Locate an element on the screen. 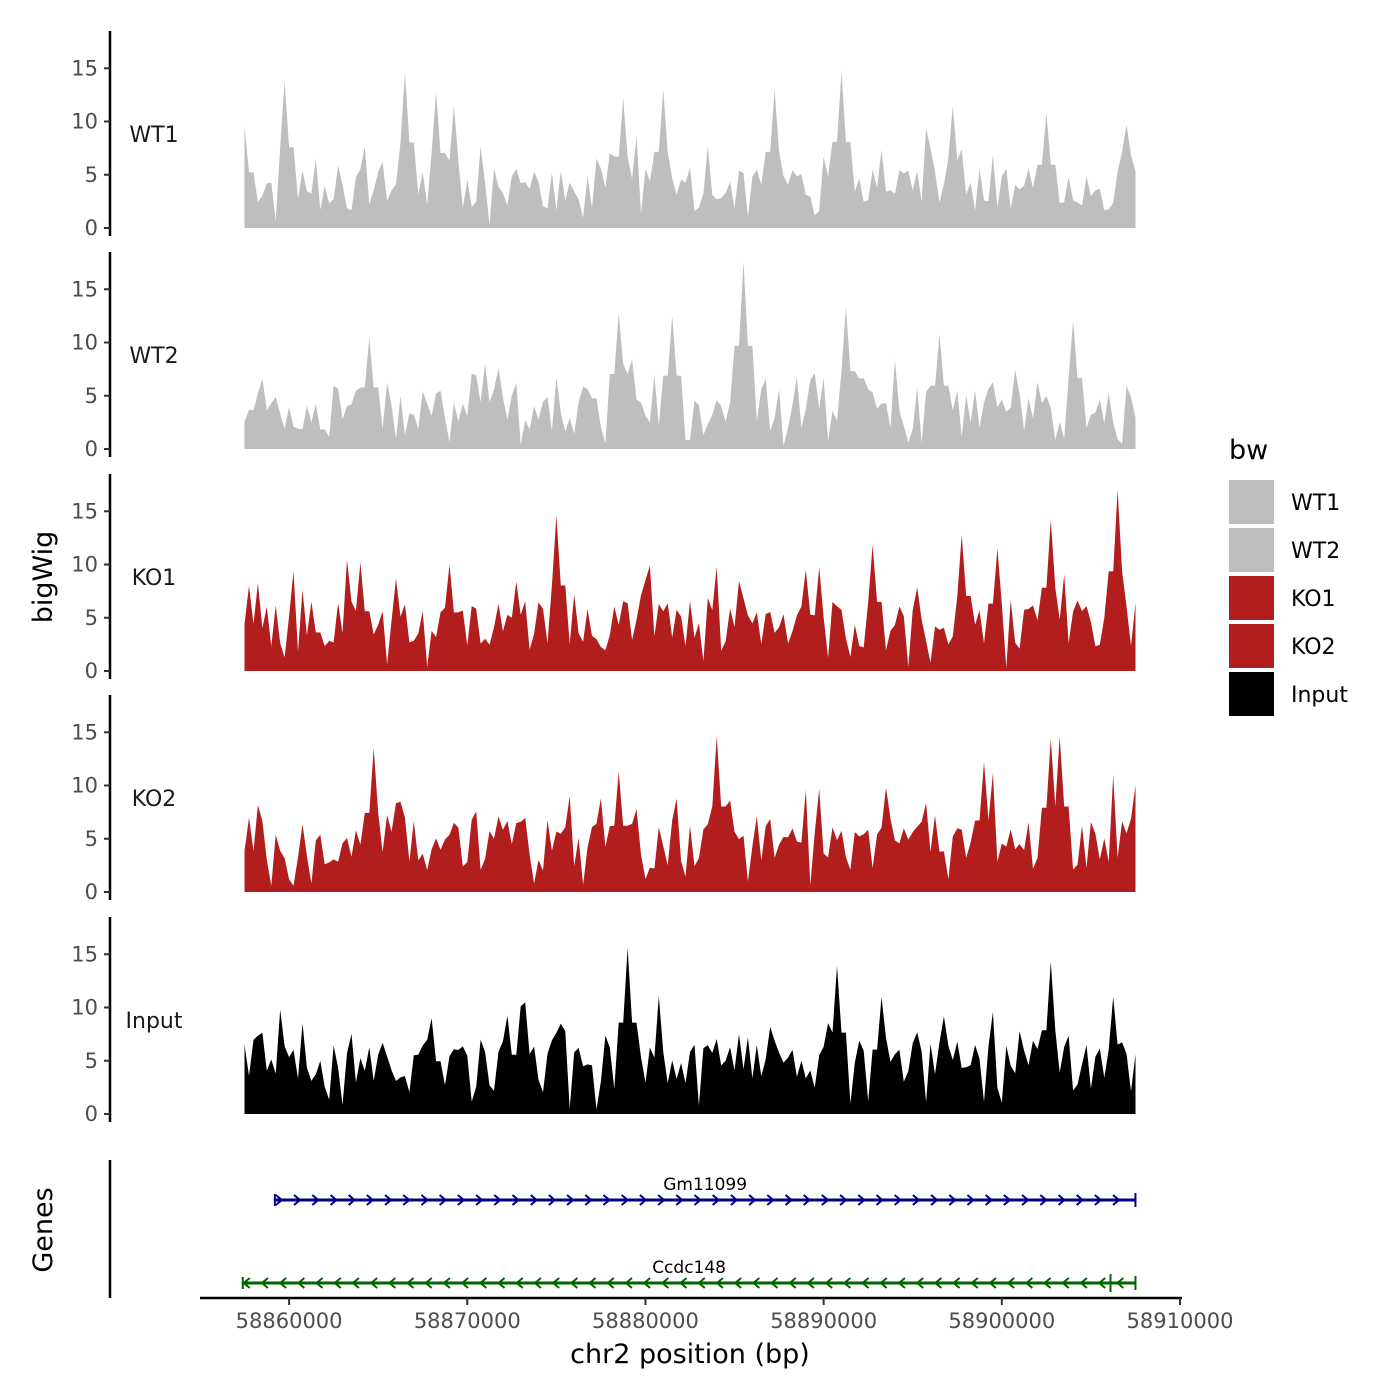  legend-label: WT2 is located at coordinates (1315, 551).